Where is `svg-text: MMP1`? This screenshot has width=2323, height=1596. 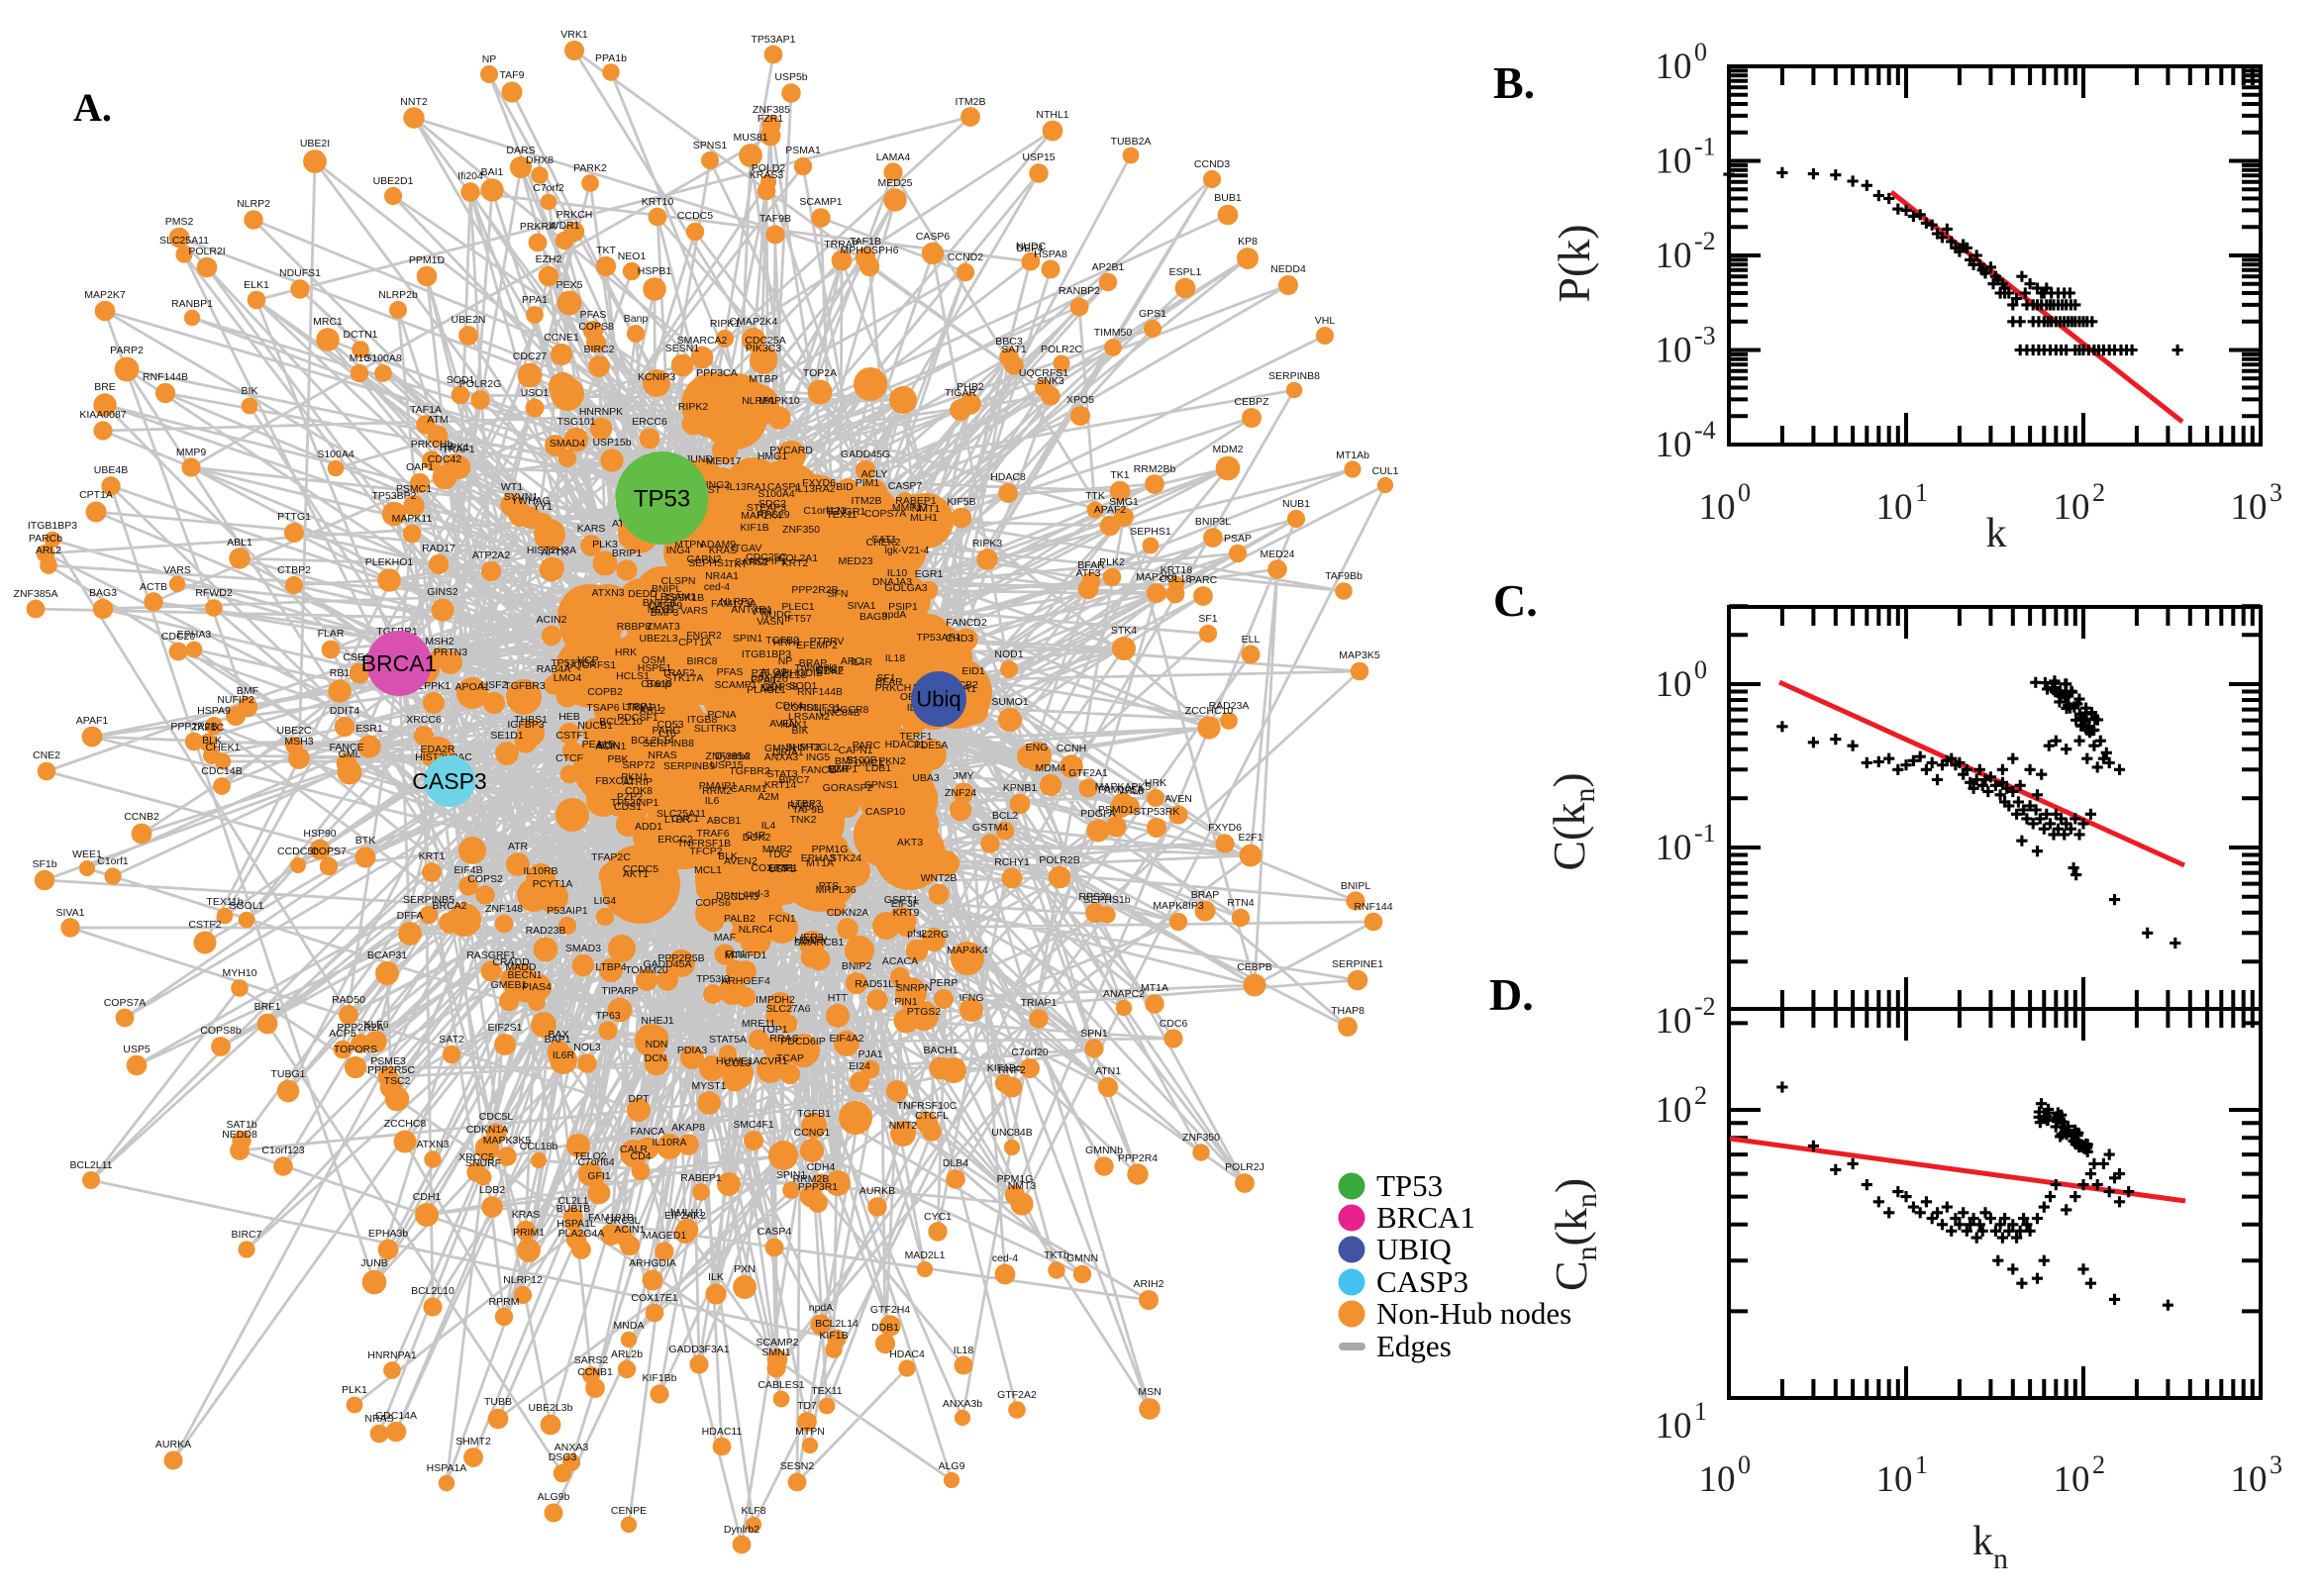 svg-text: MMP1 is located at coordinates (843, 769).